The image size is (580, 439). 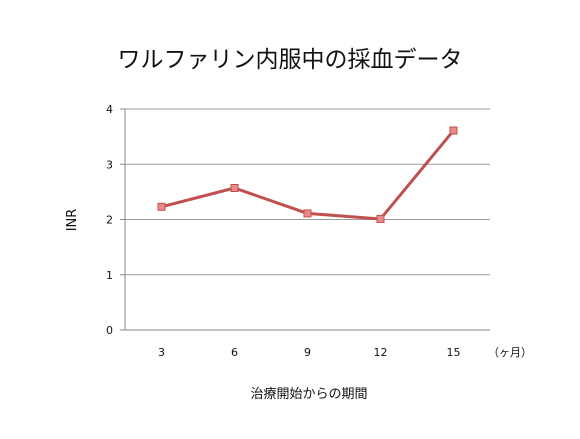 I want to click on x-axis-unit-label: （ヶ月）, so click(x=510, y=352).